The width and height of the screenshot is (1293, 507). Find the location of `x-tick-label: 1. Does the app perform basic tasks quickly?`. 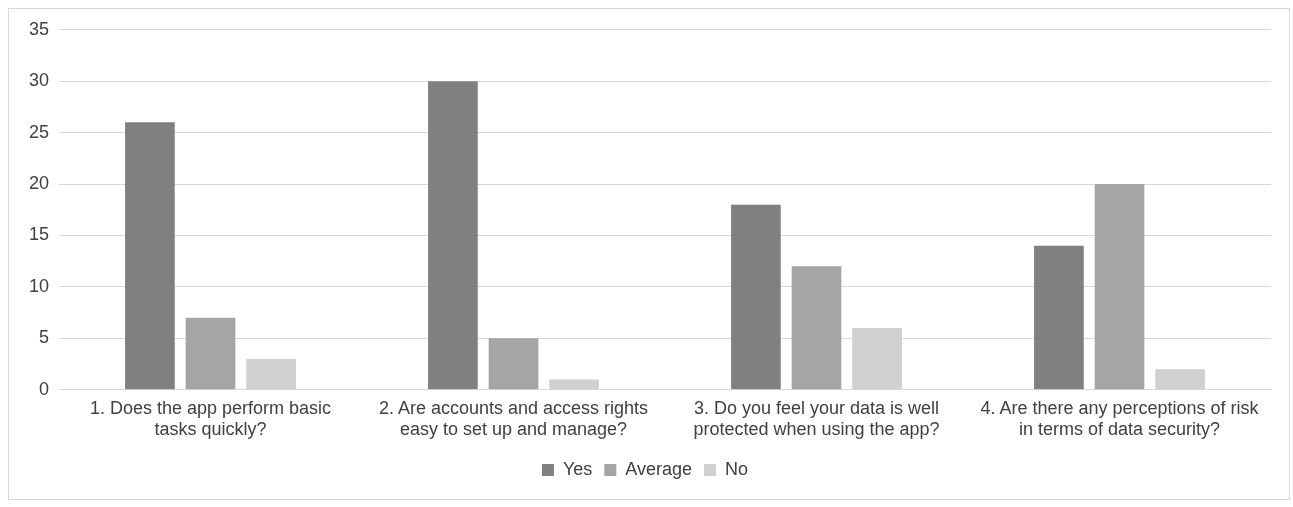

x-tick-label: 1. Does the app perform basic tasks quickly? is located at coordinates (210, 418).